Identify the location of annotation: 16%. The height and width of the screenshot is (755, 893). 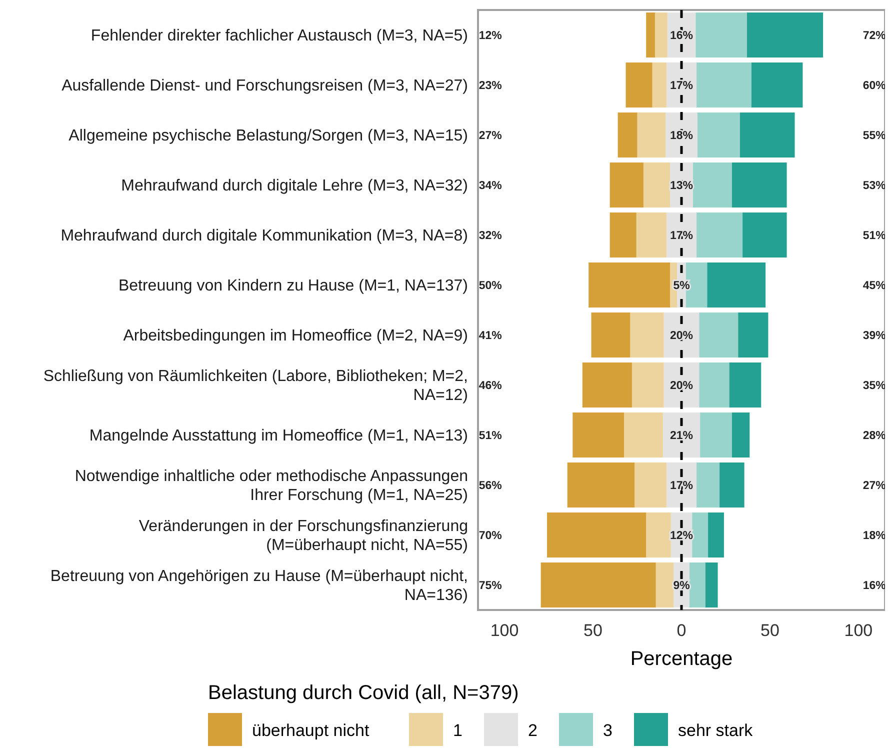
(682, 36).